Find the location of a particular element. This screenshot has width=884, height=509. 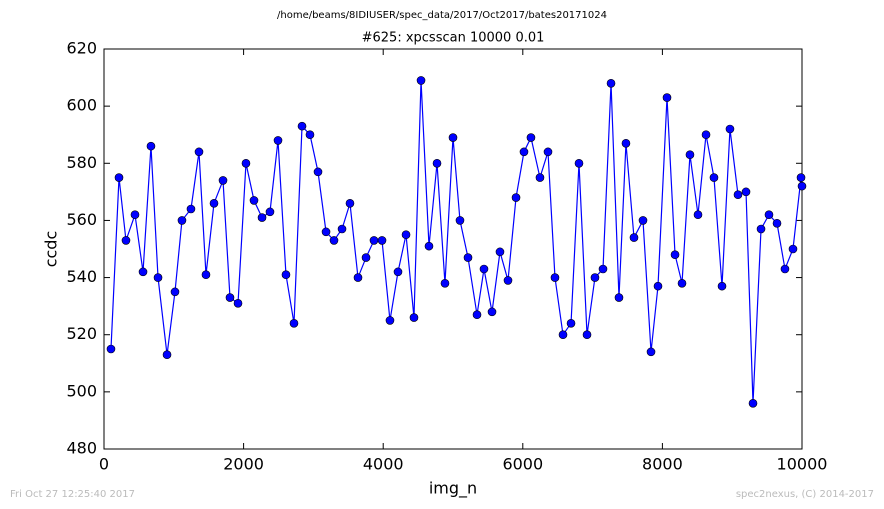

y-tick-label: 480 is located at coordinates (81, 448).